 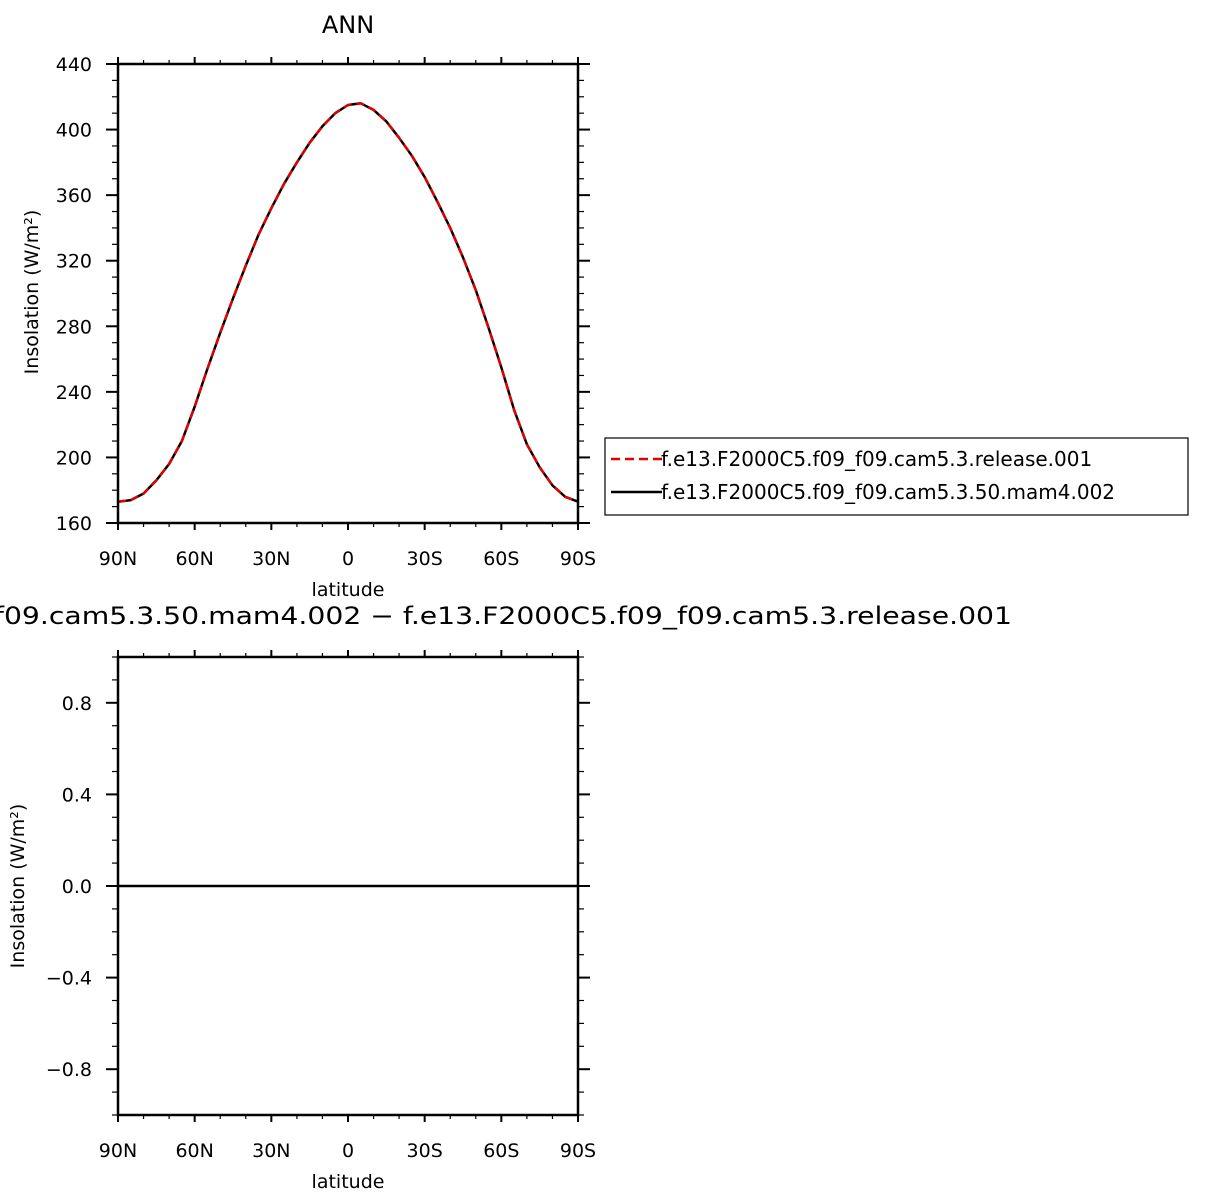 I want to click on y-tick-label: 0.4, so click(x=77, y=795).